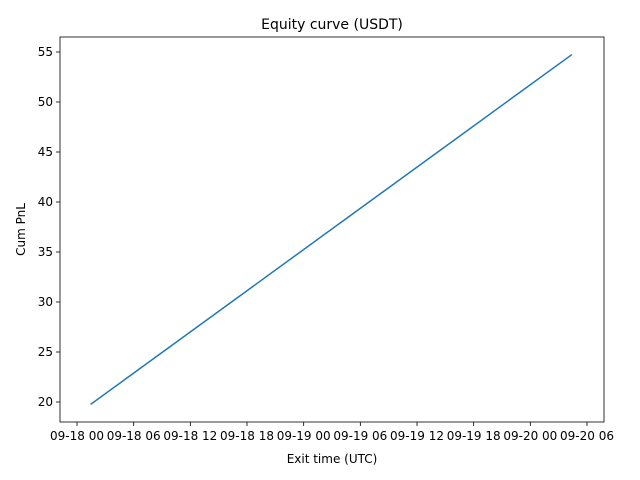  Describe the element at coordinates (45, 102) in the screenshot. I see `y-tick-label: 50` at that location.